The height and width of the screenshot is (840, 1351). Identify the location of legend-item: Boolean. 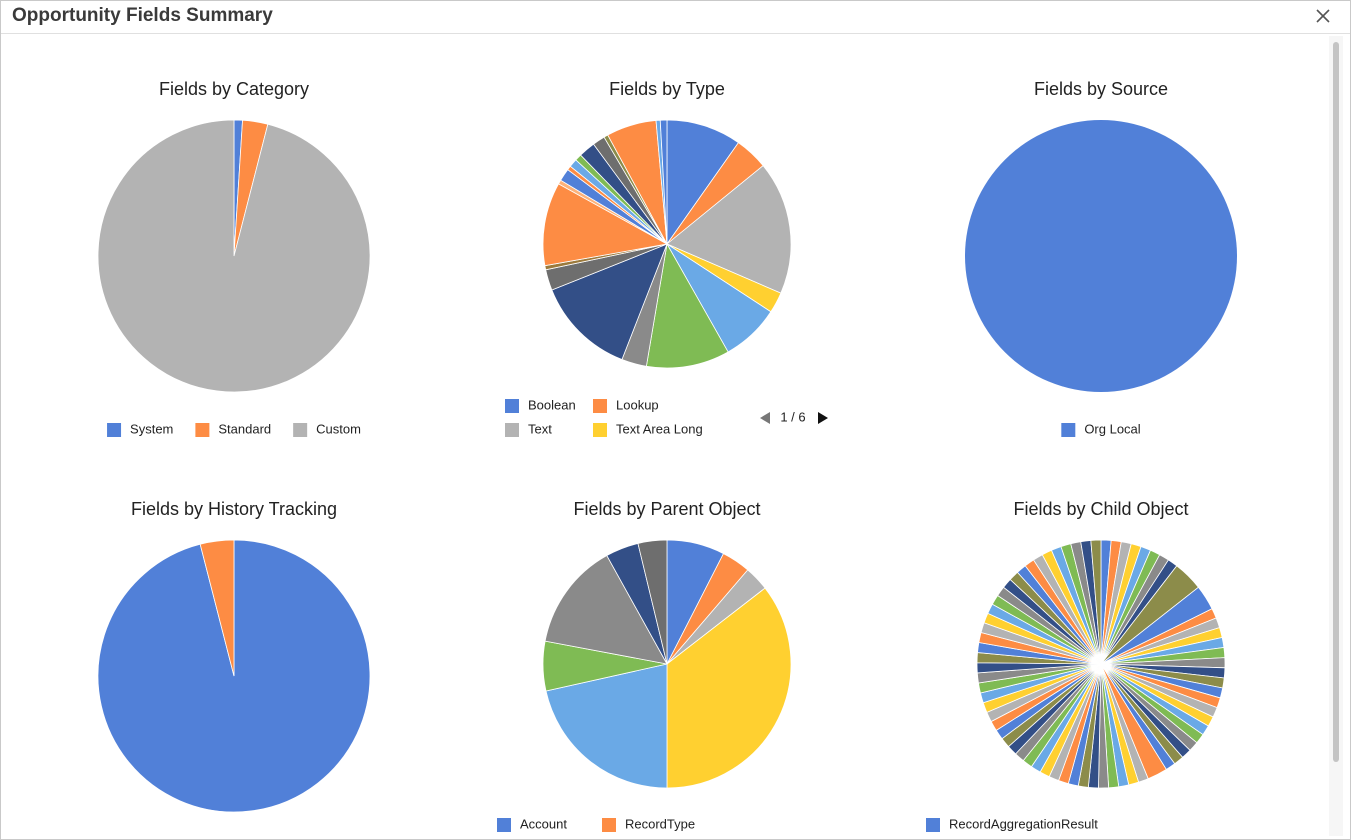
(540, 405).